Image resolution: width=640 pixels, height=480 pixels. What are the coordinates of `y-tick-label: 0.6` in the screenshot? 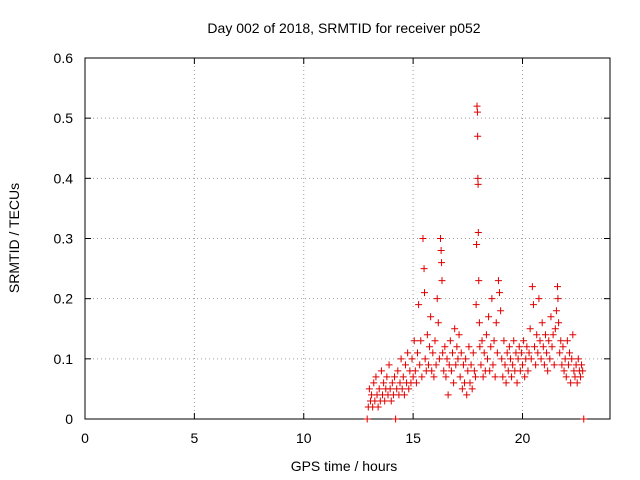 It's located at (64, 58).